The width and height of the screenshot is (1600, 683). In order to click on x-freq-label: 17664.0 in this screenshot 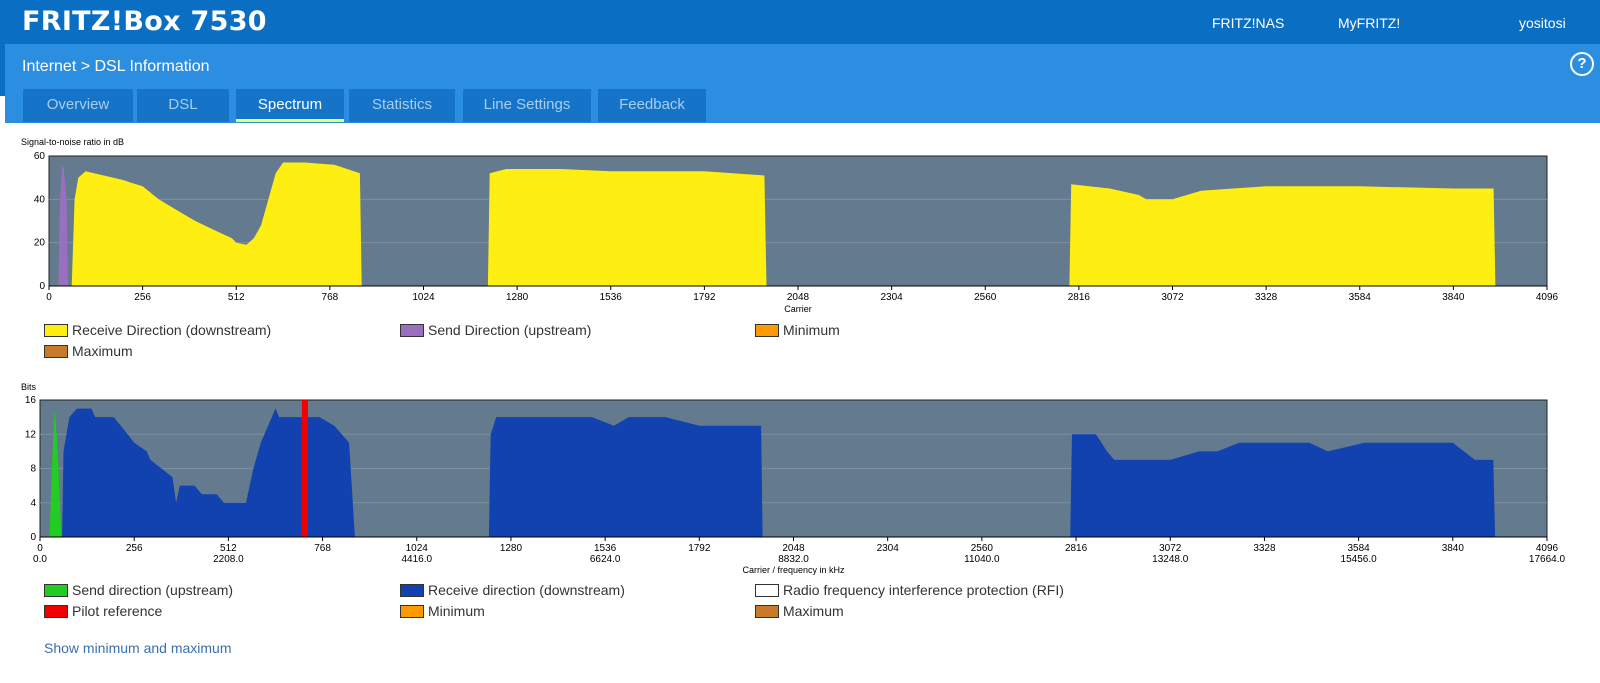, I will do `click(1547, 559)`.